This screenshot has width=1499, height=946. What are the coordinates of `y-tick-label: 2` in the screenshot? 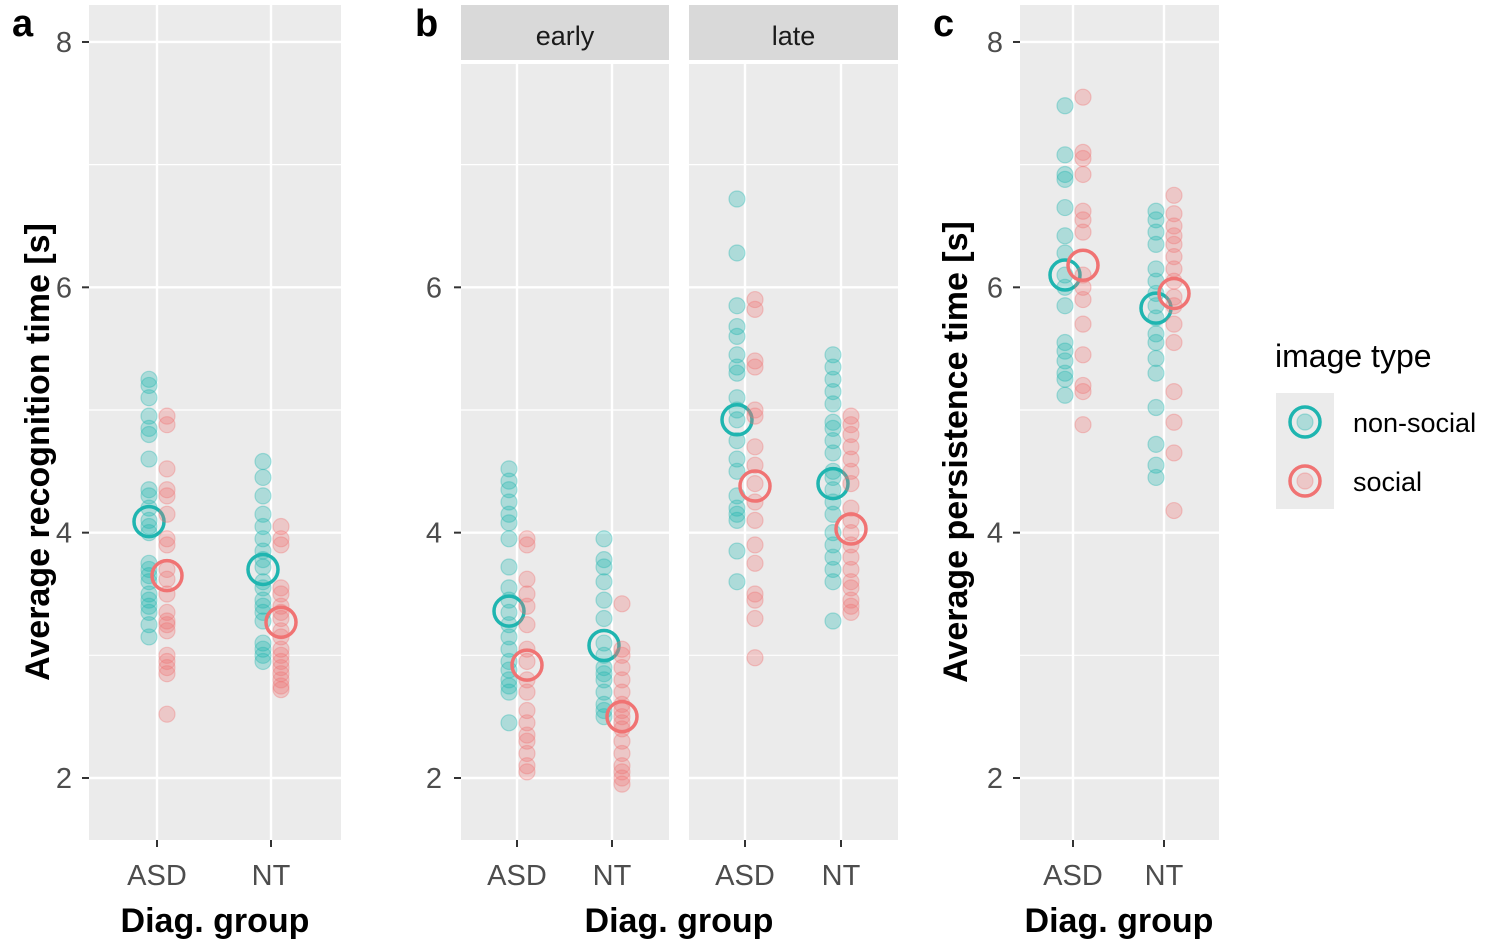 It's located at (434, 779).